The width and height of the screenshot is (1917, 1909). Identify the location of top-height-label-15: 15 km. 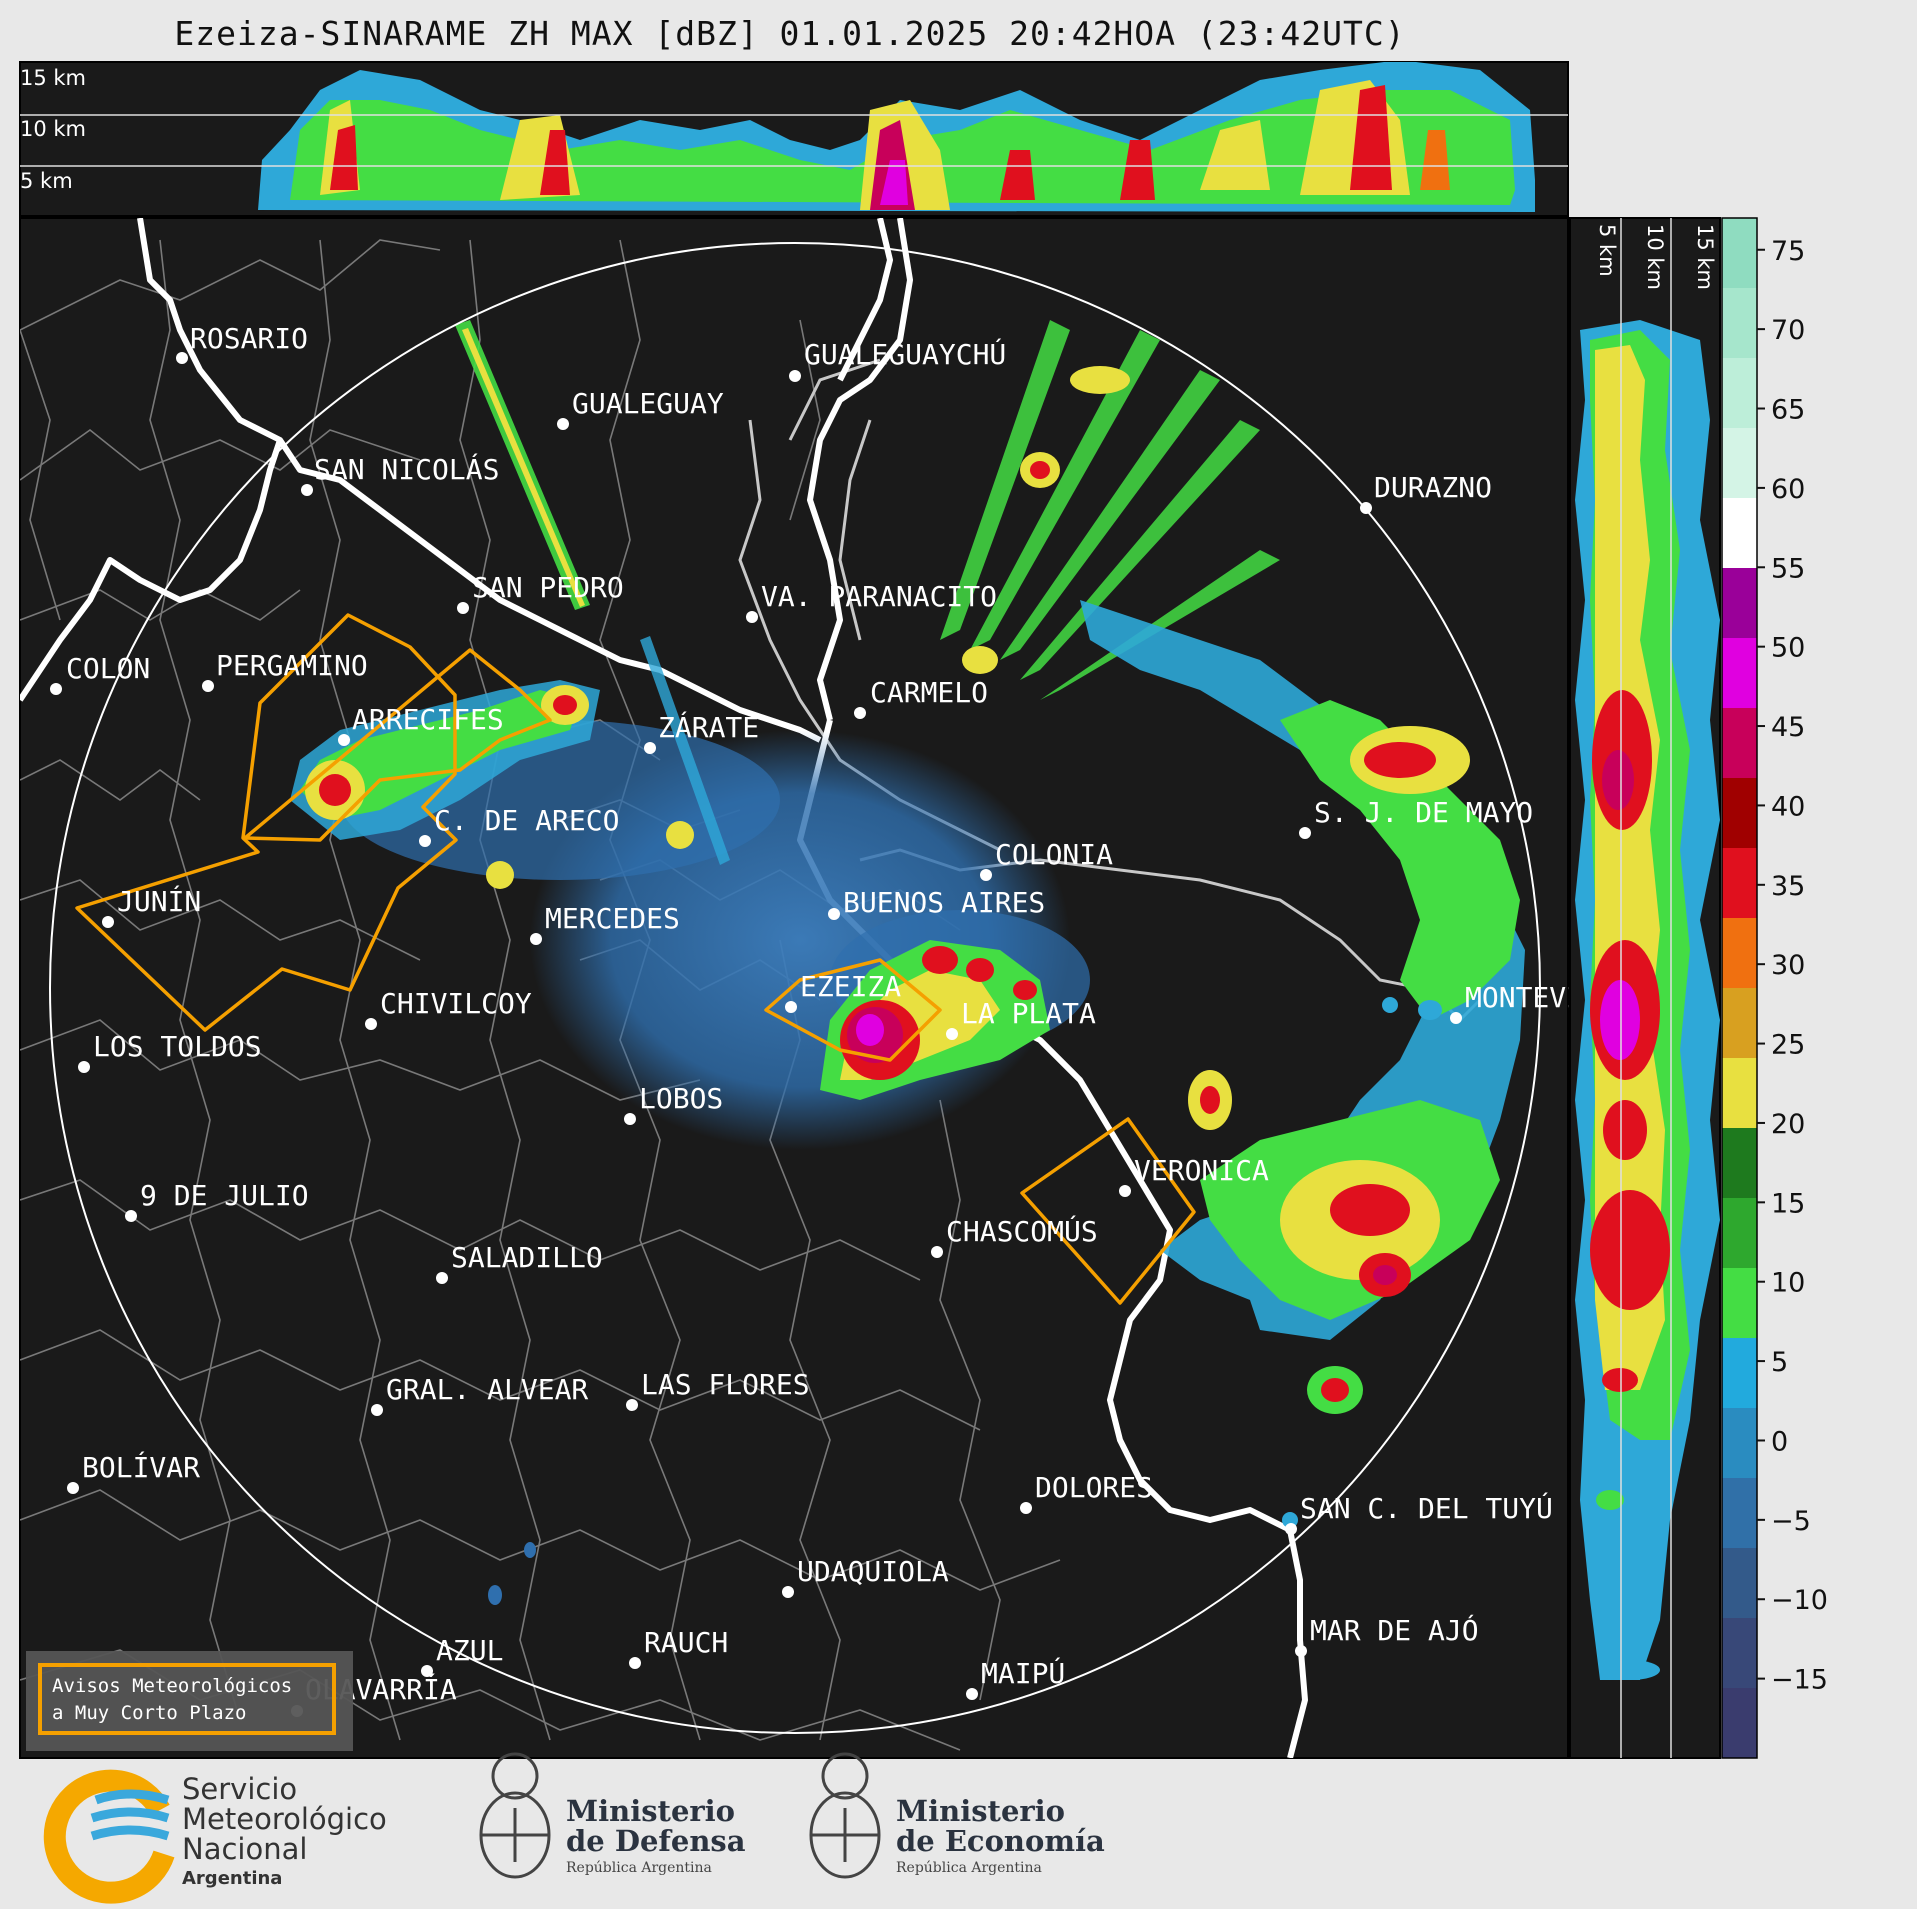
(53, 78).